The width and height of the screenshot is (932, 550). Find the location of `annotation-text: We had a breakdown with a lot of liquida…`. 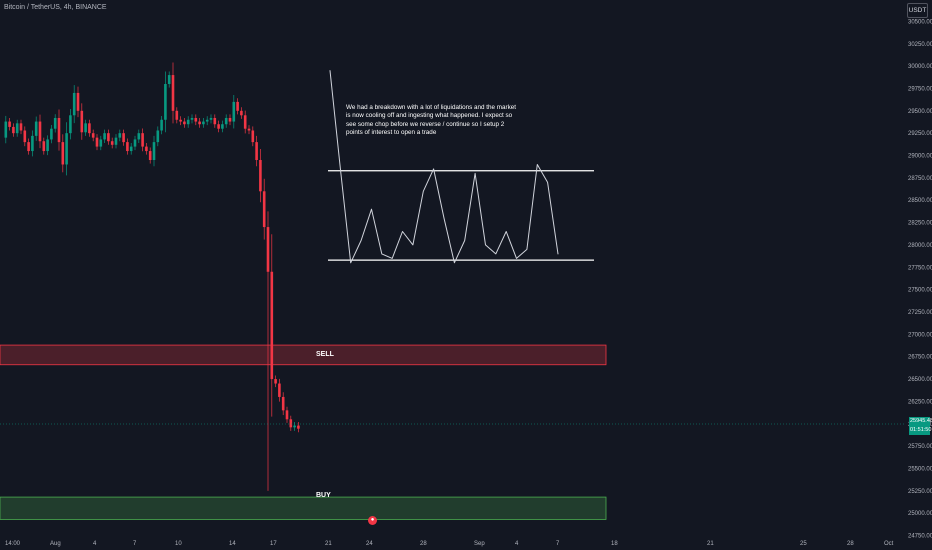

annotation-text: We had a breakdown with a lot of liquida… is located at coordinates (431, 120).